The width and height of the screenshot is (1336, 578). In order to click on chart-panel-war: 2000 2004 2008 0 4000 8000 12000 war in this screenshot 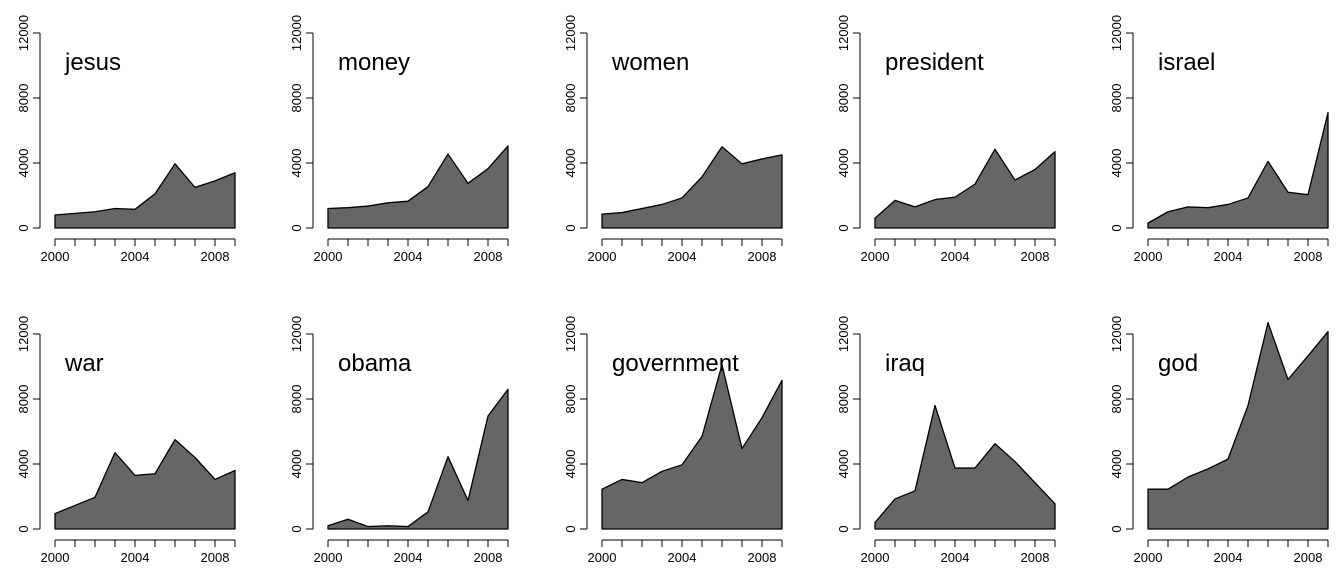, I will do `click(126, 440)`.